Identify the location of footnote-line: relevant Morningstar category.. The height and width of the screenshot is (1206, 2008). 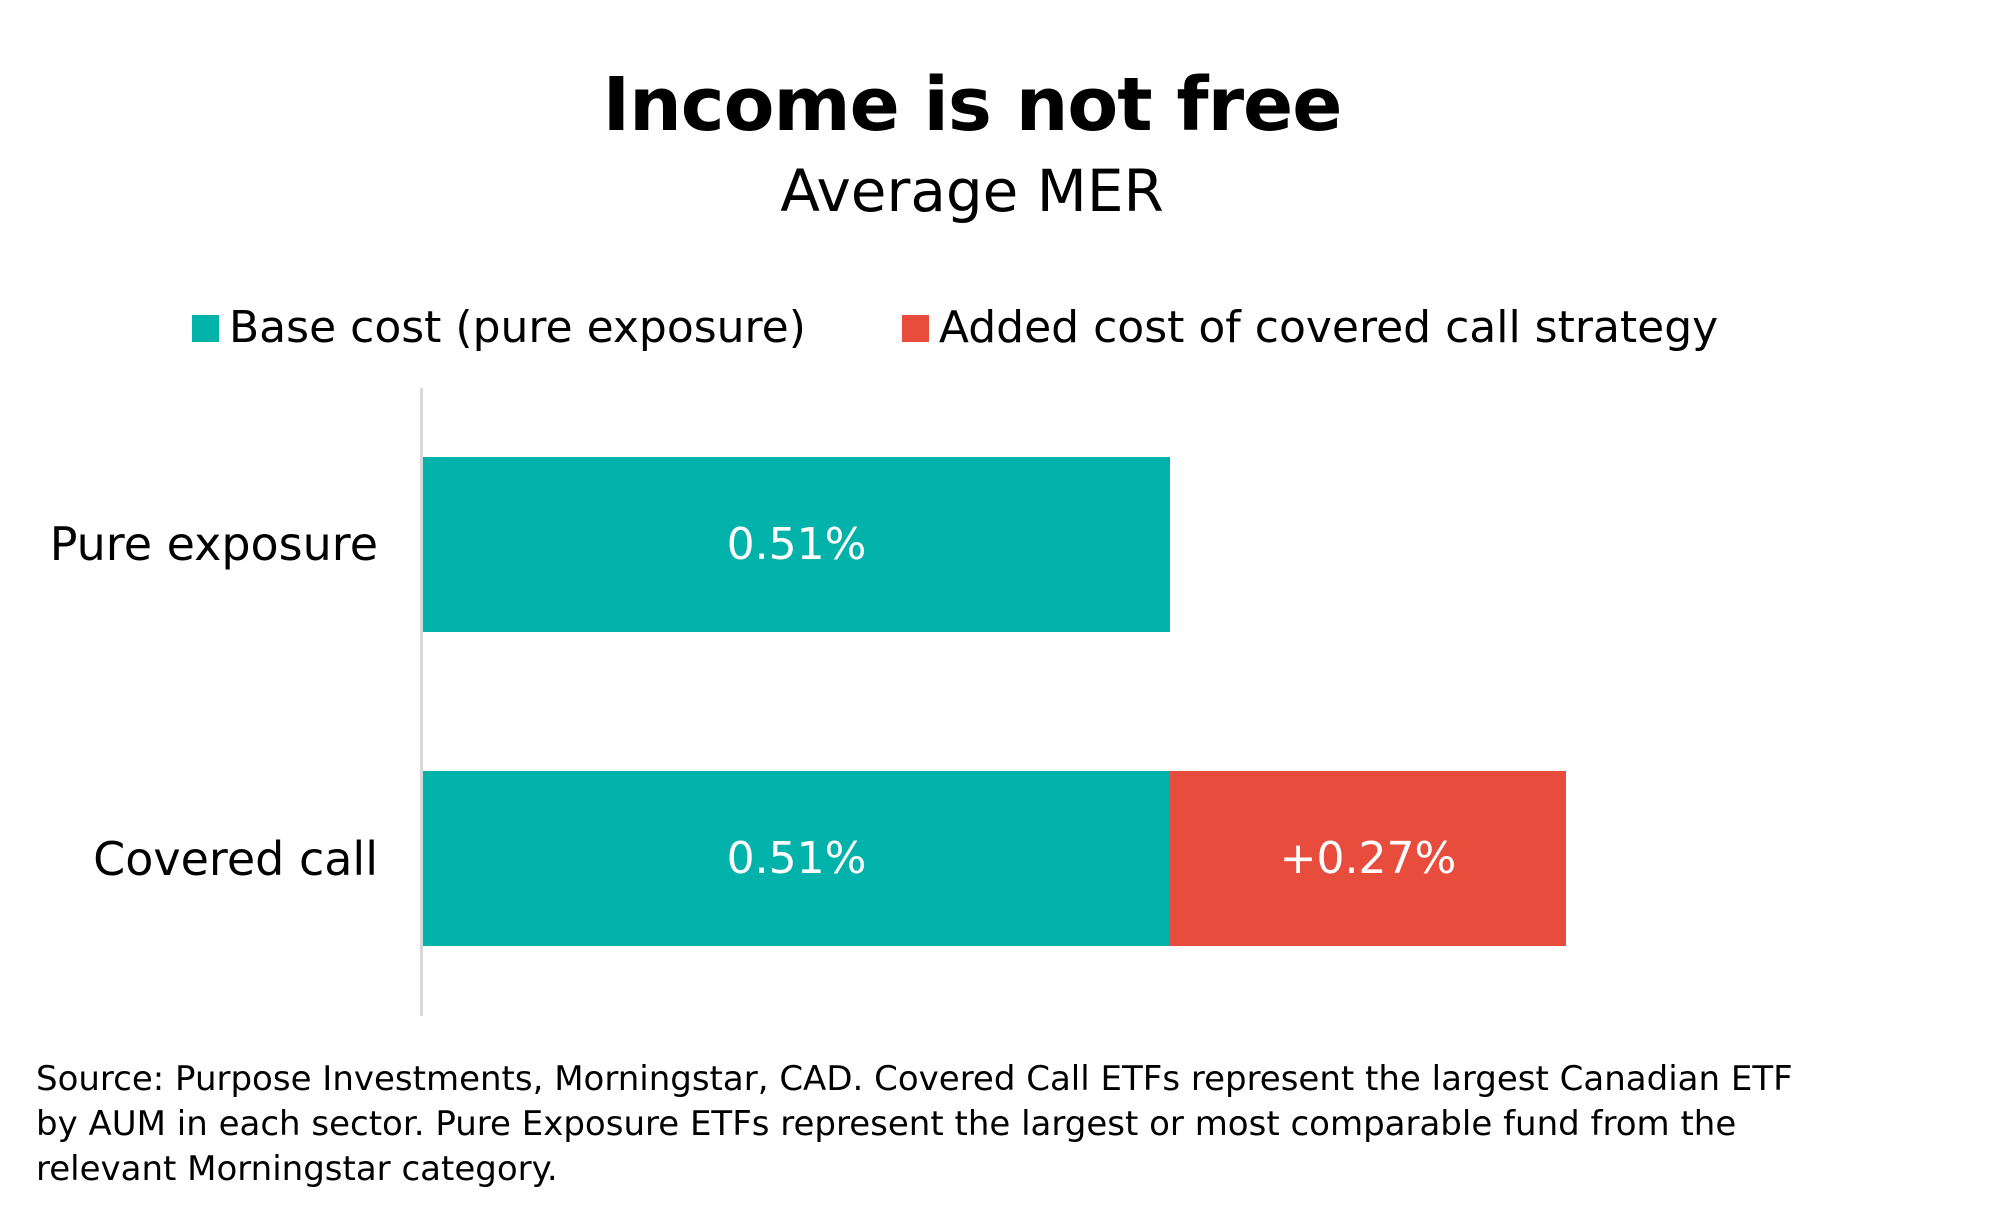
(297, 1169).